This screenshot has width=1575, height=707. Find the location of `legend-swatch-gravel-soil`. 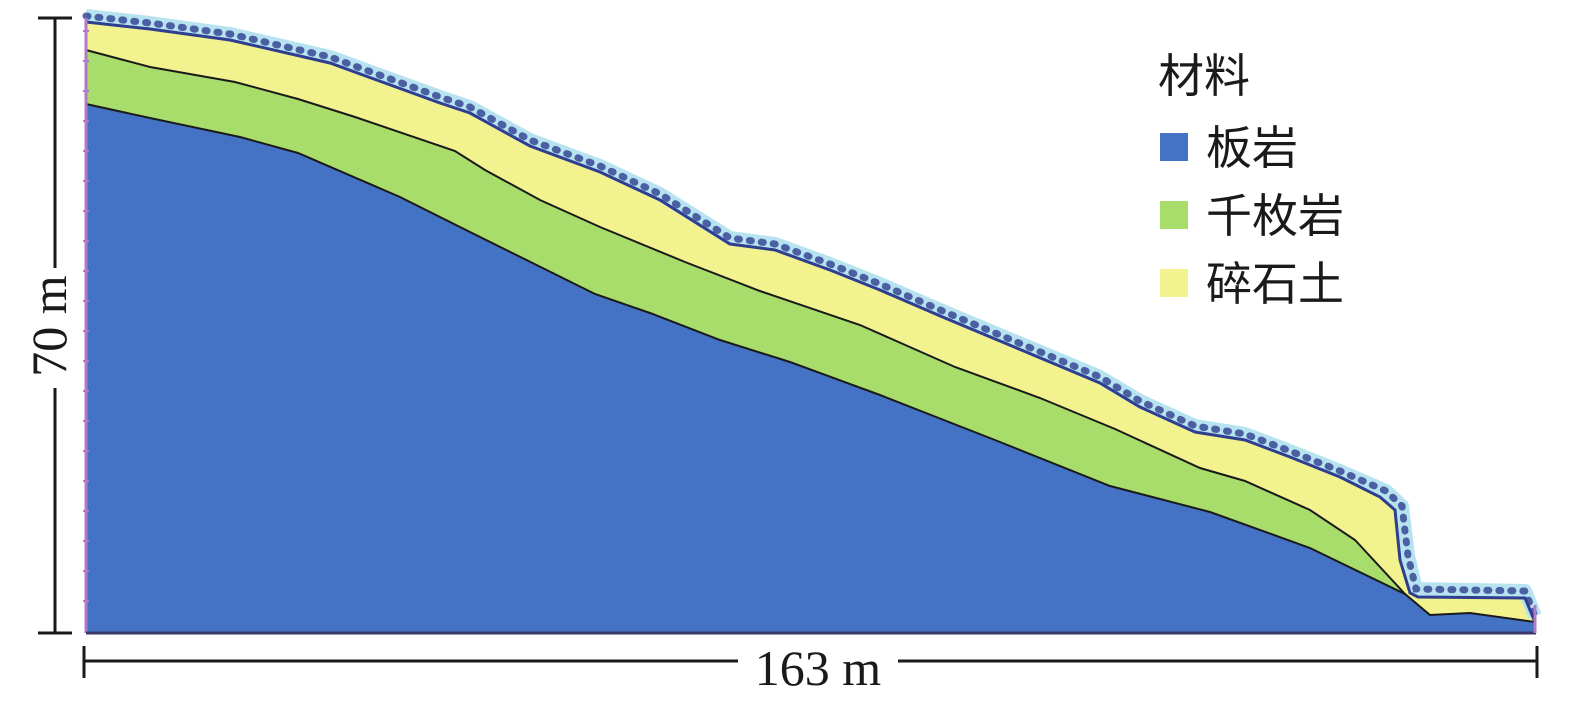

legend-swatch-gravel-soil is located at coordinates (1174, 283).